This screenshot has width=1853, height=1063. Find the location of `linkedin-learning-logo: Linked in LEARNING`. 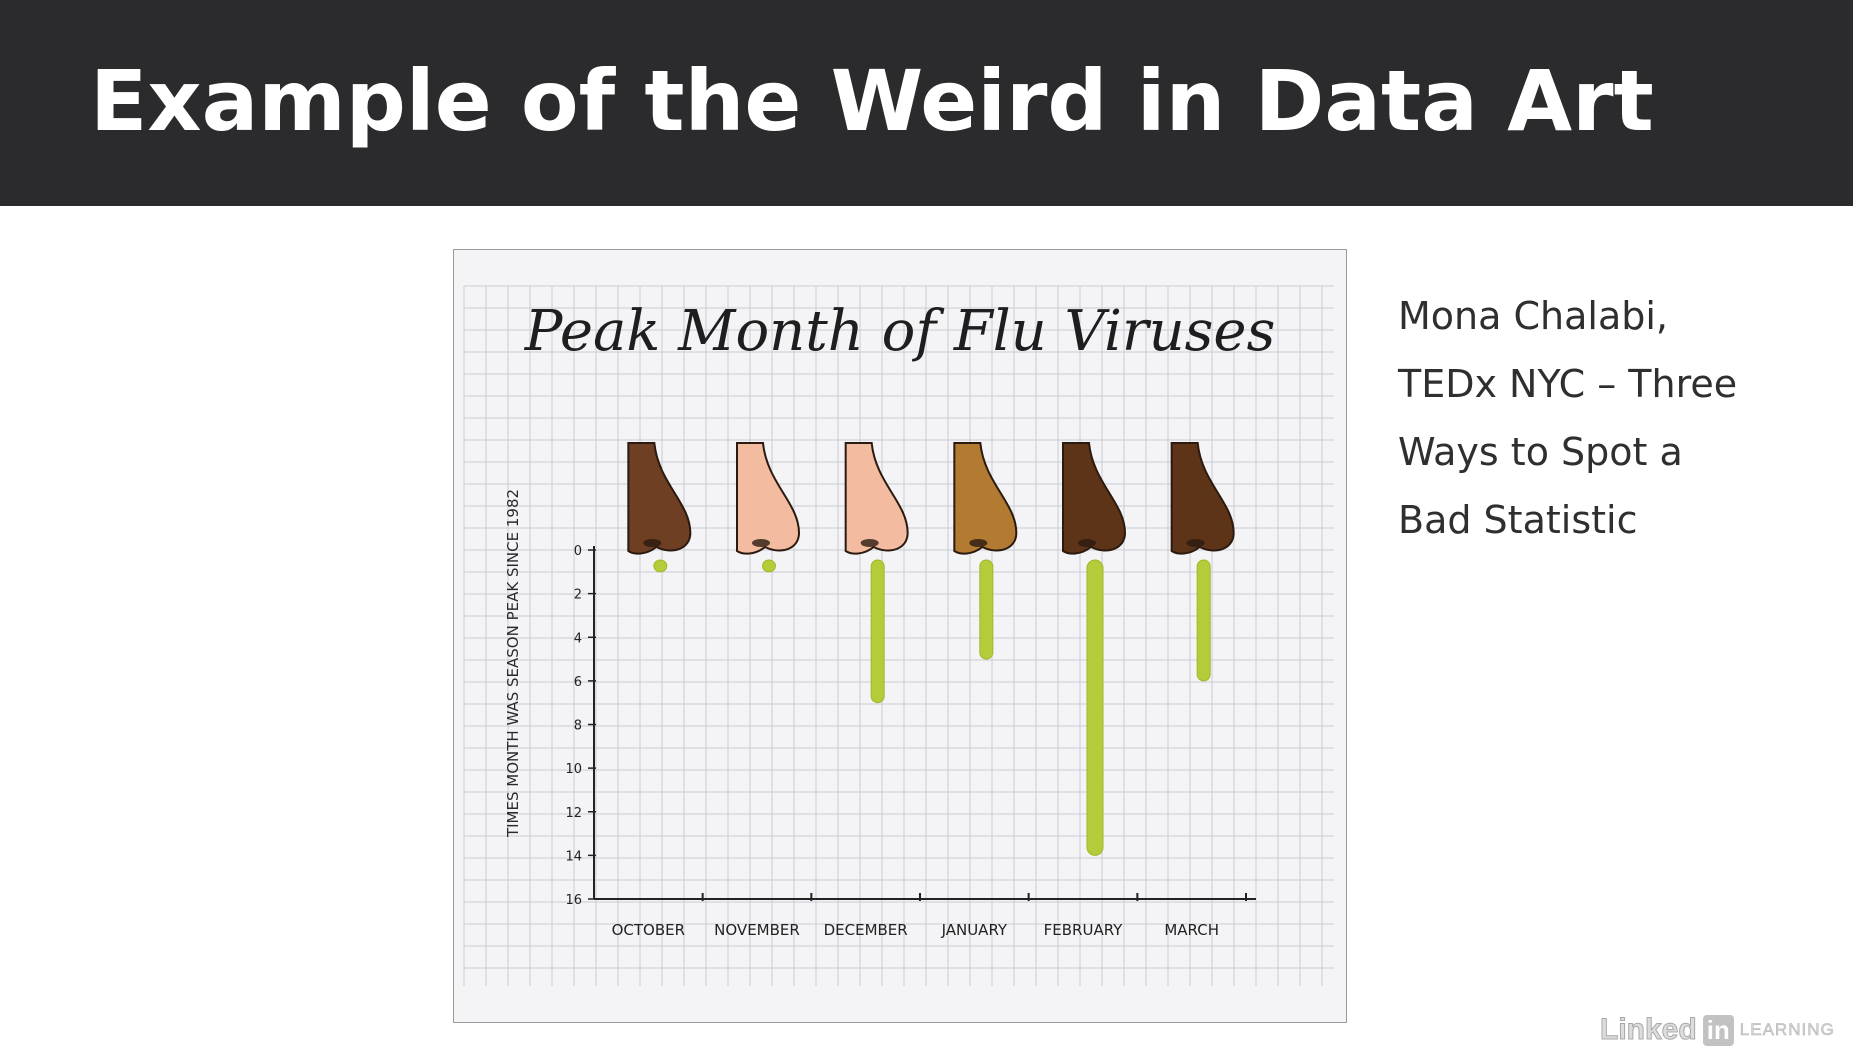

linkedin-learning-logo: Linked in LEARNING is located at coordinates (1717, 1030).